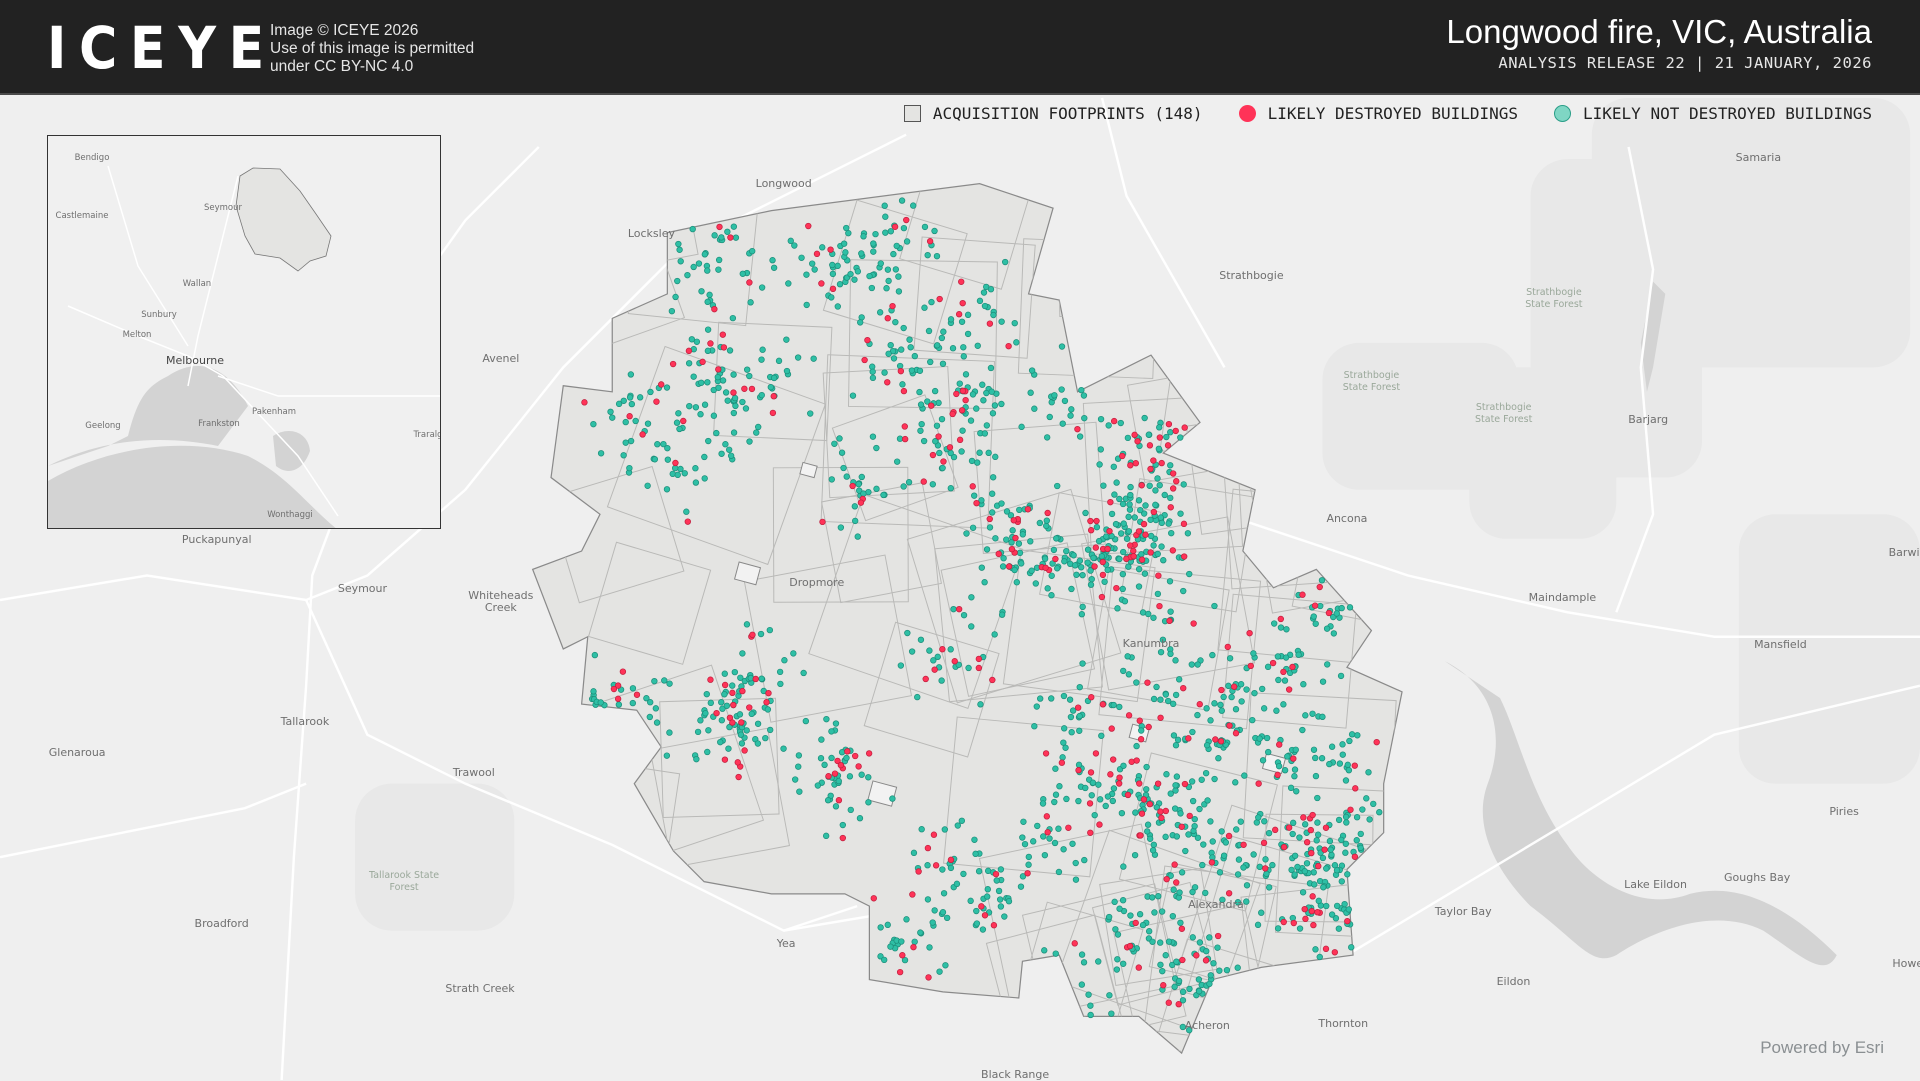  I want to click on footprint-gap, so click(747, 573).